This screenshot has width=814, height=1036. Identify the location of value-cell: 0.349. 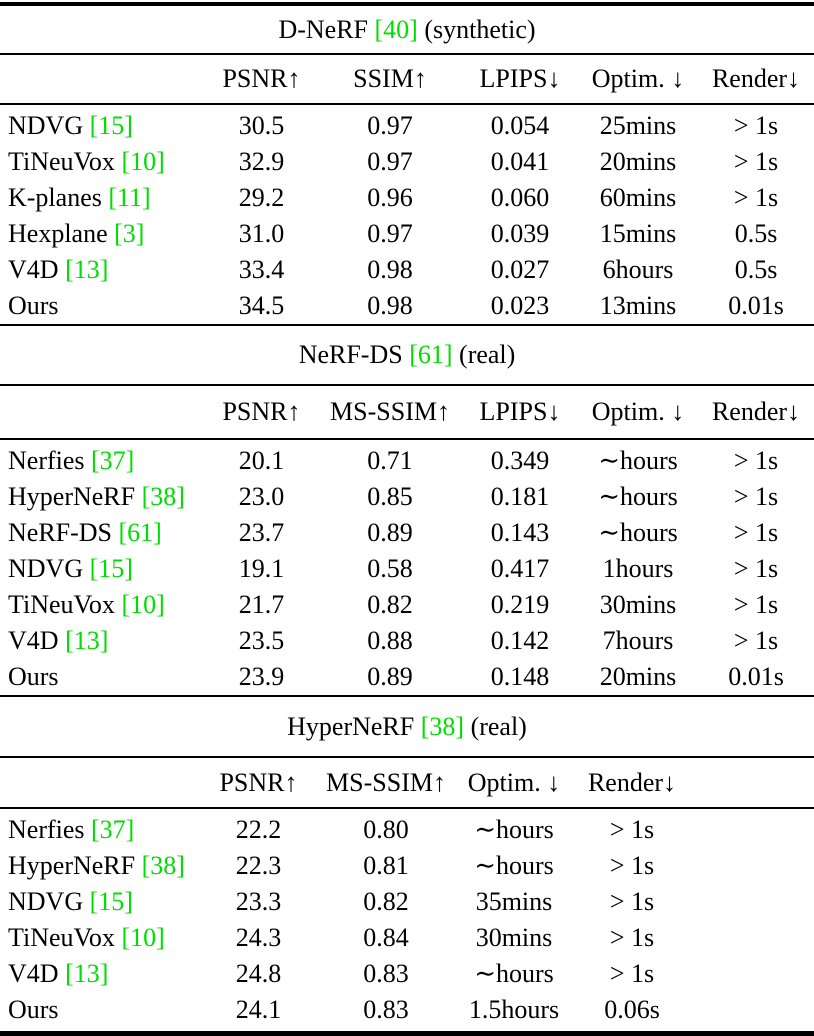
(520, 460).